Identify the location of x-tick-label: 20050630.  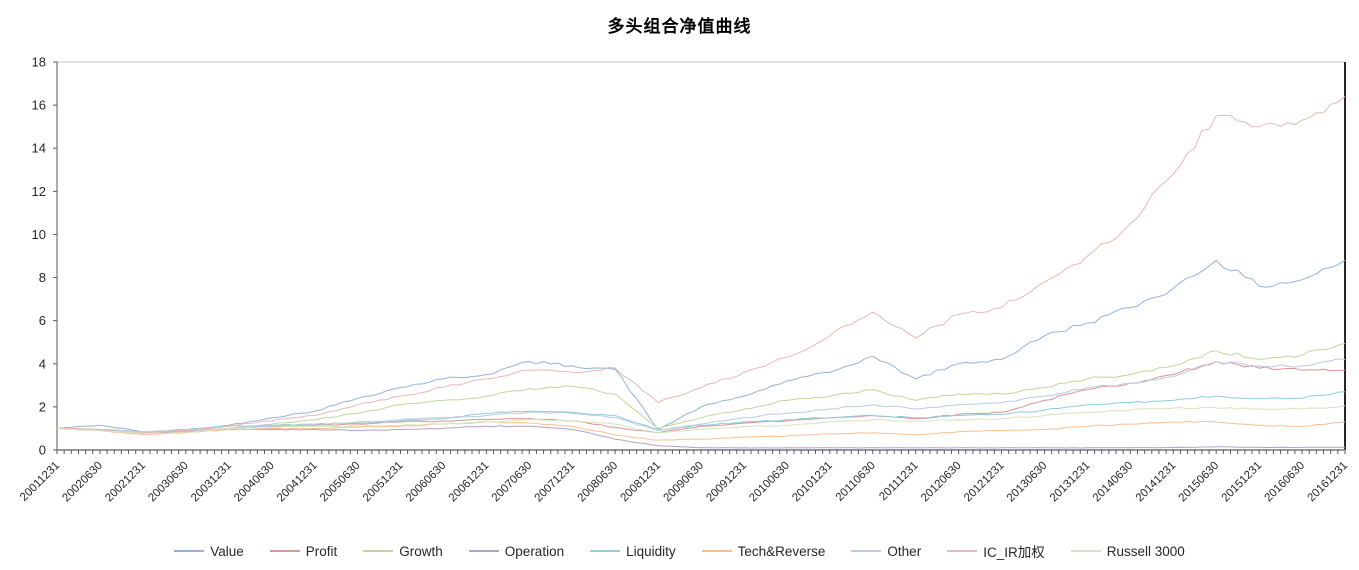
(340, 482).